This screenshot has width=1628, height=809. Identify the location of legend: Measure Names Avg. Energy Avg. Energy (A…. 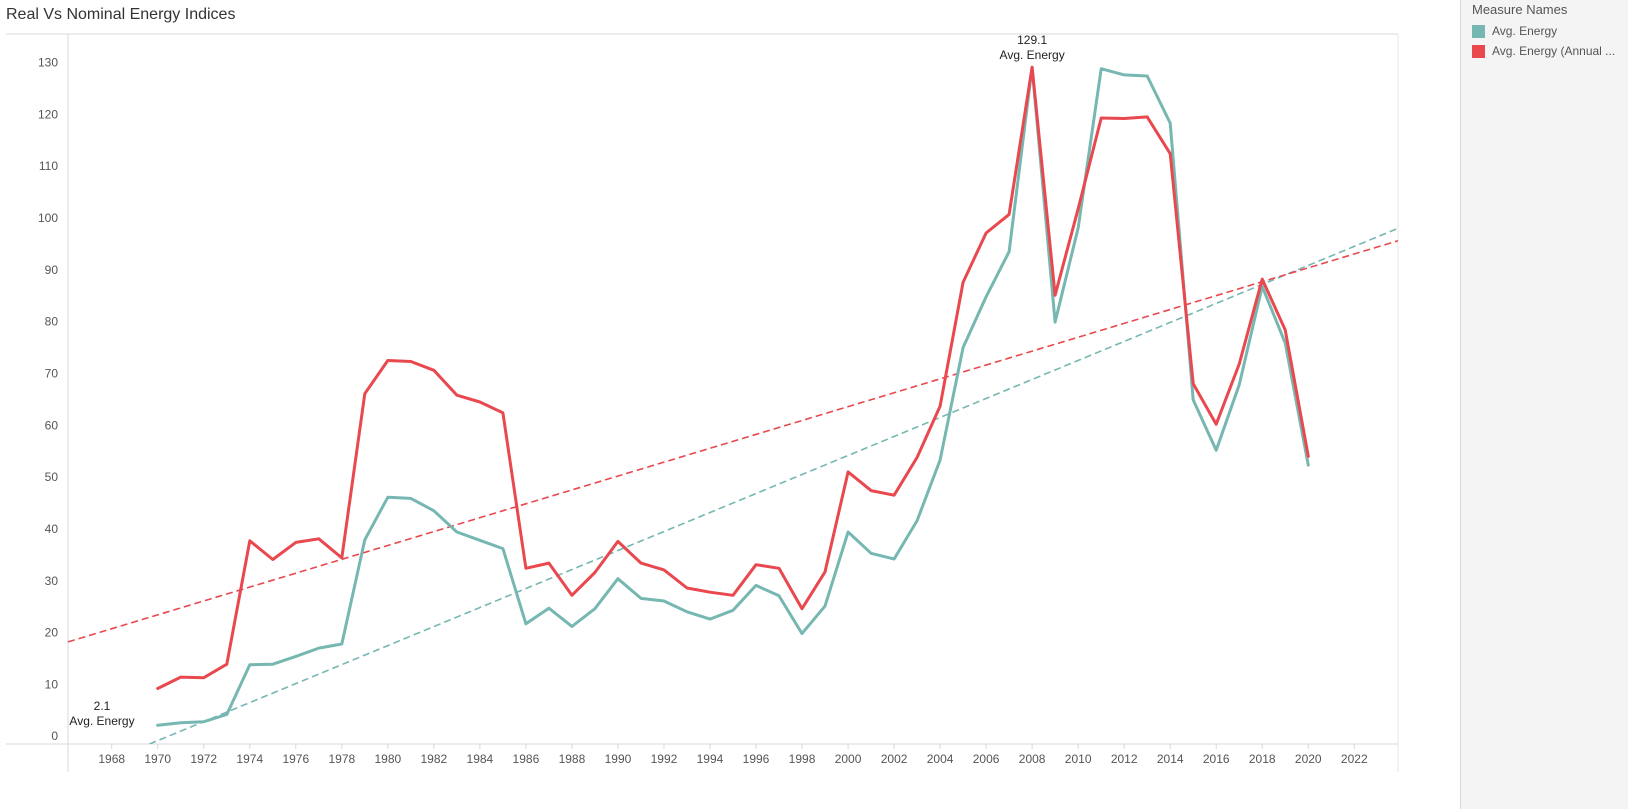
(1550, 30).